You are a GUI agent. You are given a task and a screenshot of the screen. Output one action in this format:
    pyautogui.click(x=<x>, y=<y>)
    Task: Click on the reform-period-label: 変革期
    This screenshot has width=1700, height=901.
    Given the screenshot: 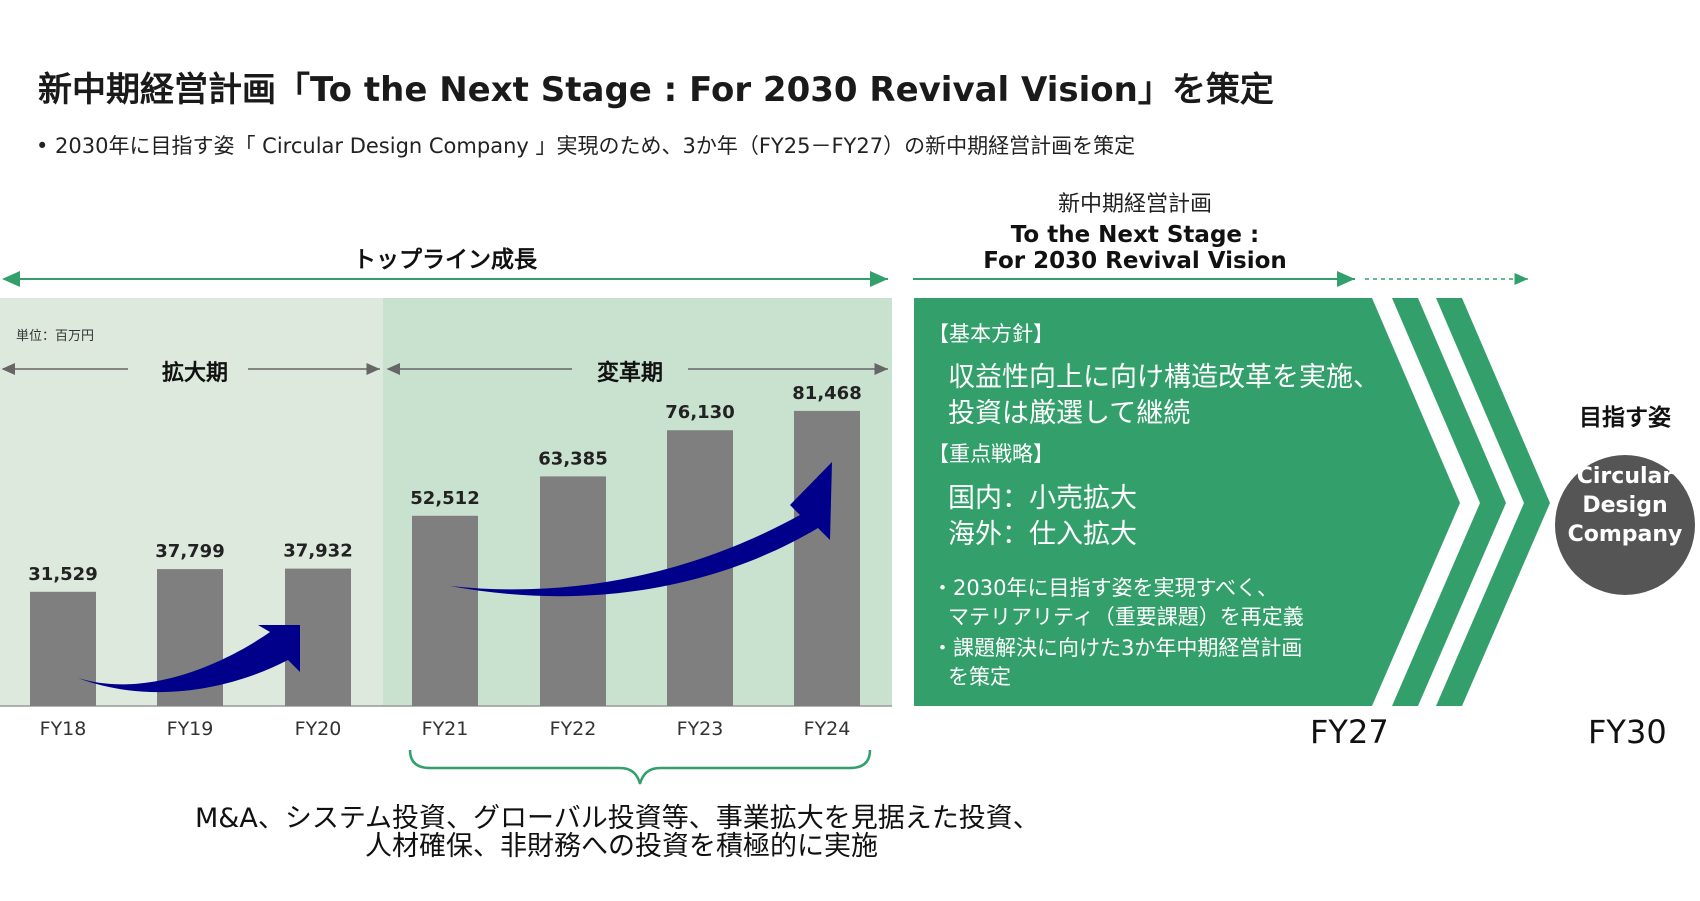 What is the action you would take?
    pyautogui.click(x=629, y=373)
    